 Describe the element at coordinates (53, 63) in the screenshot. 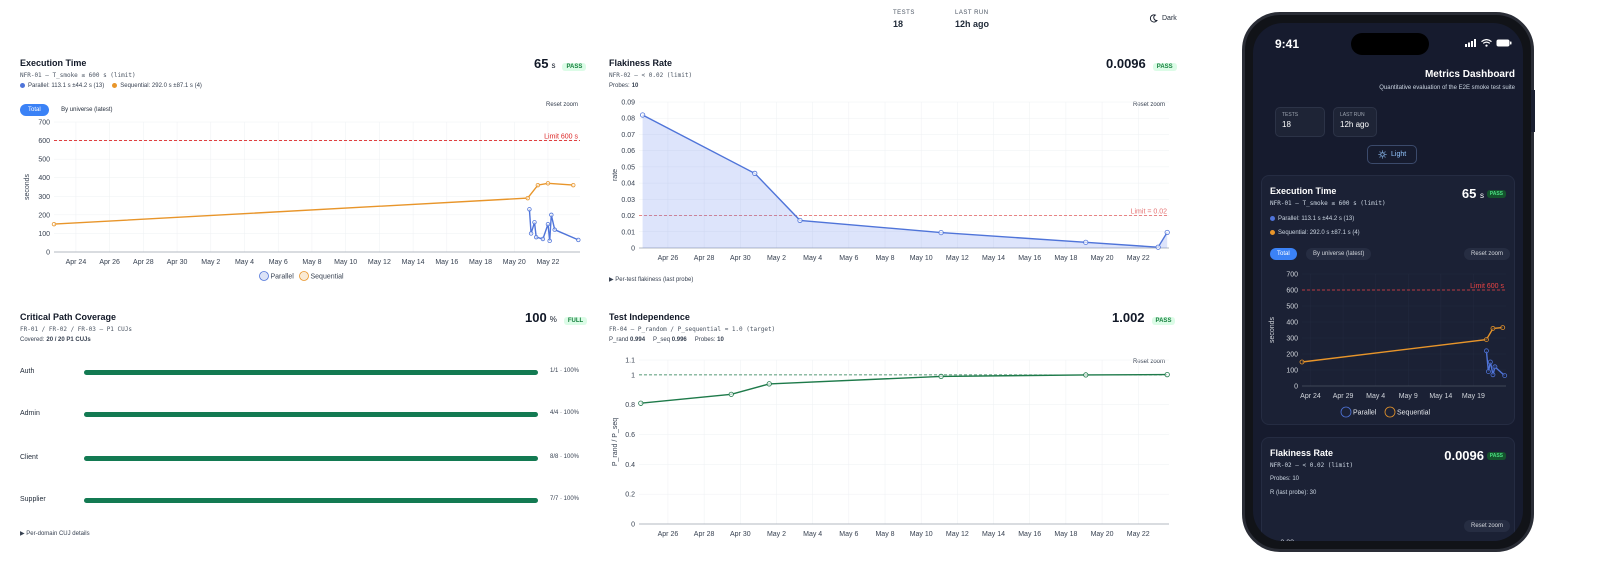

I see `execution-title: Execution Time` at that location.